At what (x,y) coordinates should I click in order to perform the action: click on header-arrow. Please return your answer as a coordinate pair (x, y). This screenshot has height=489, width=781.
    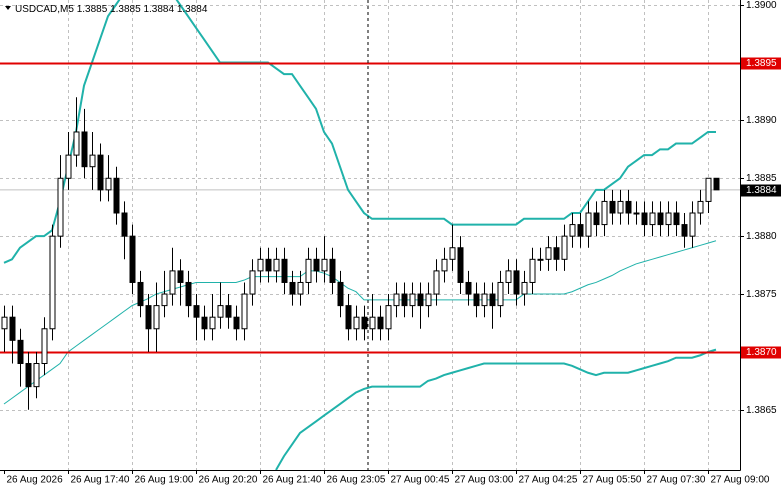
    Looking at the image, I should click on (8, 8).